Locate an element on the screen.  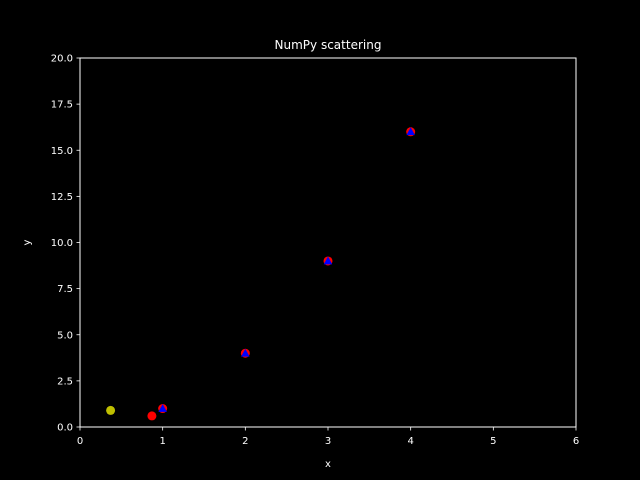
x-tick-label: 6 is located at coordinates (576, 441).